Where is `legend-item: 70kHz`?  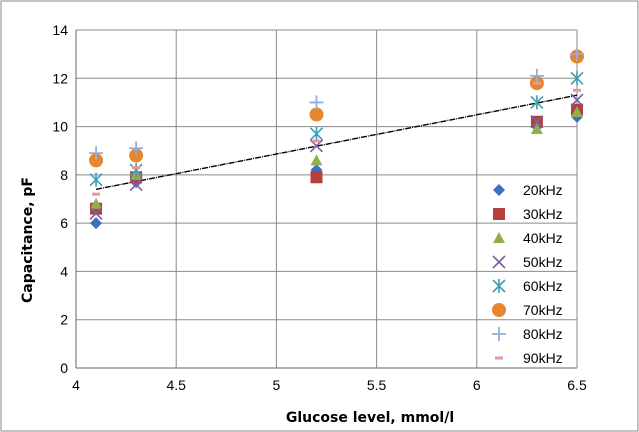 legend-item: 70kHz is located at coordinates (527, 310).